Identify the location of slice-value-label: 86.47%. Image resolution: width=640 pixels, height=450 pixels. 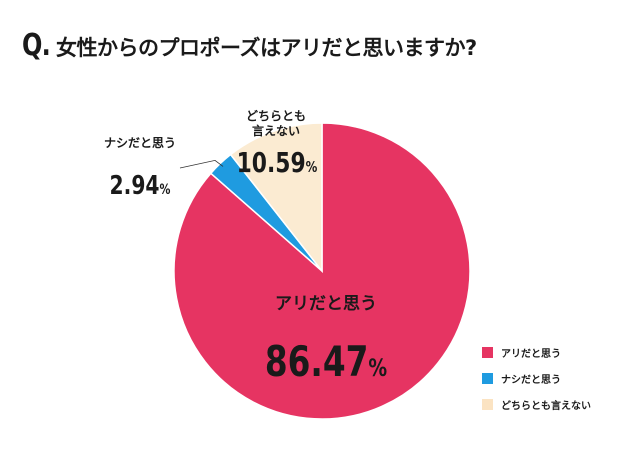
(326, 361).